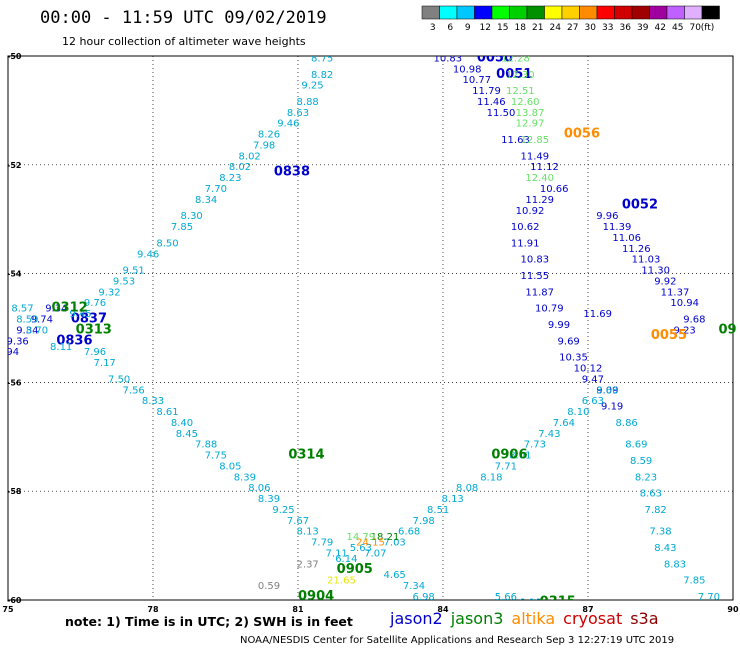 The image size is (740, 650). Describe the element at coordinates (708, 28) in the screenshot. I see `colorbar-unit: (ft)` at that location.